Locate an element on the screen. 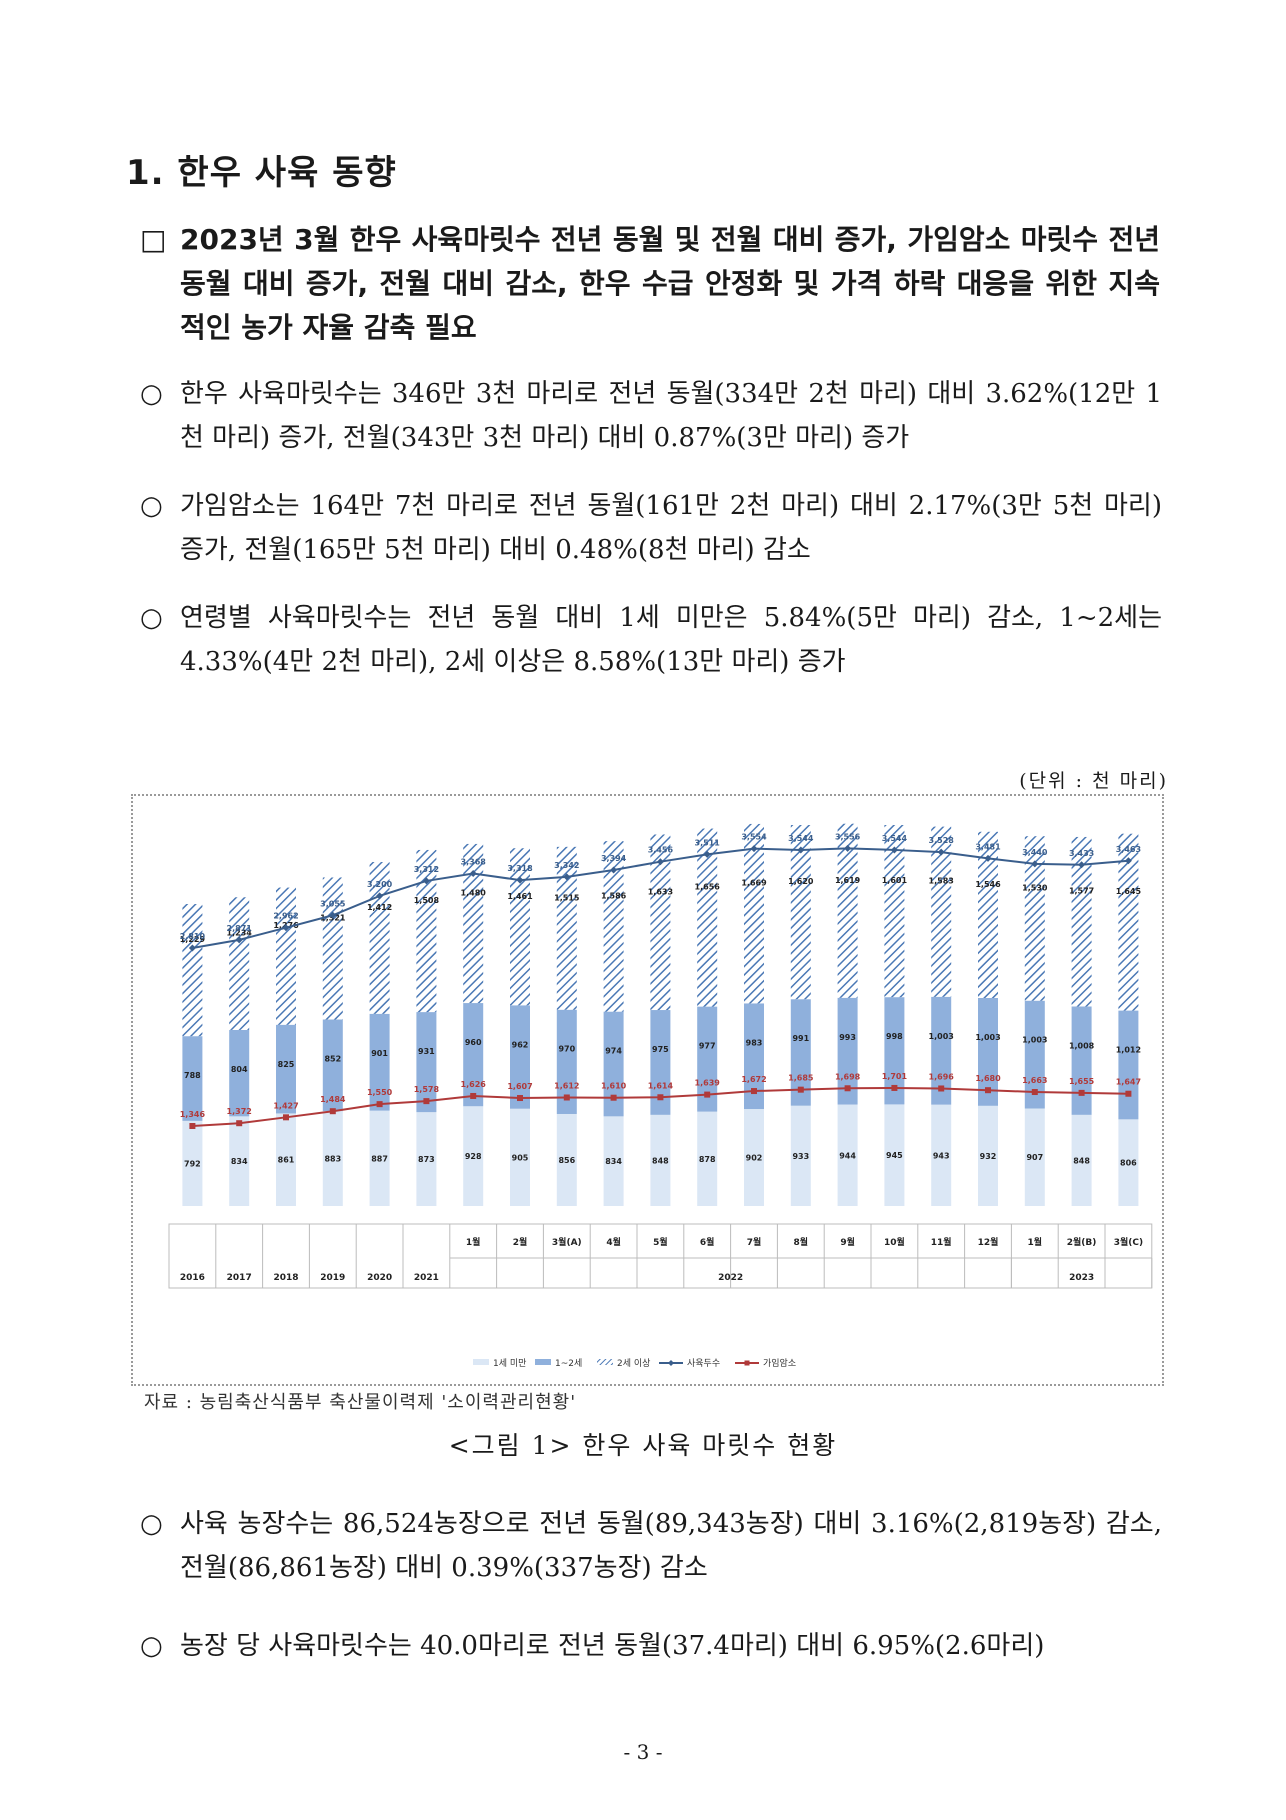 The height and width of the screenshot is (1820, 1286). x-tick-label: 7월 is located at coordinates (754, 1242).